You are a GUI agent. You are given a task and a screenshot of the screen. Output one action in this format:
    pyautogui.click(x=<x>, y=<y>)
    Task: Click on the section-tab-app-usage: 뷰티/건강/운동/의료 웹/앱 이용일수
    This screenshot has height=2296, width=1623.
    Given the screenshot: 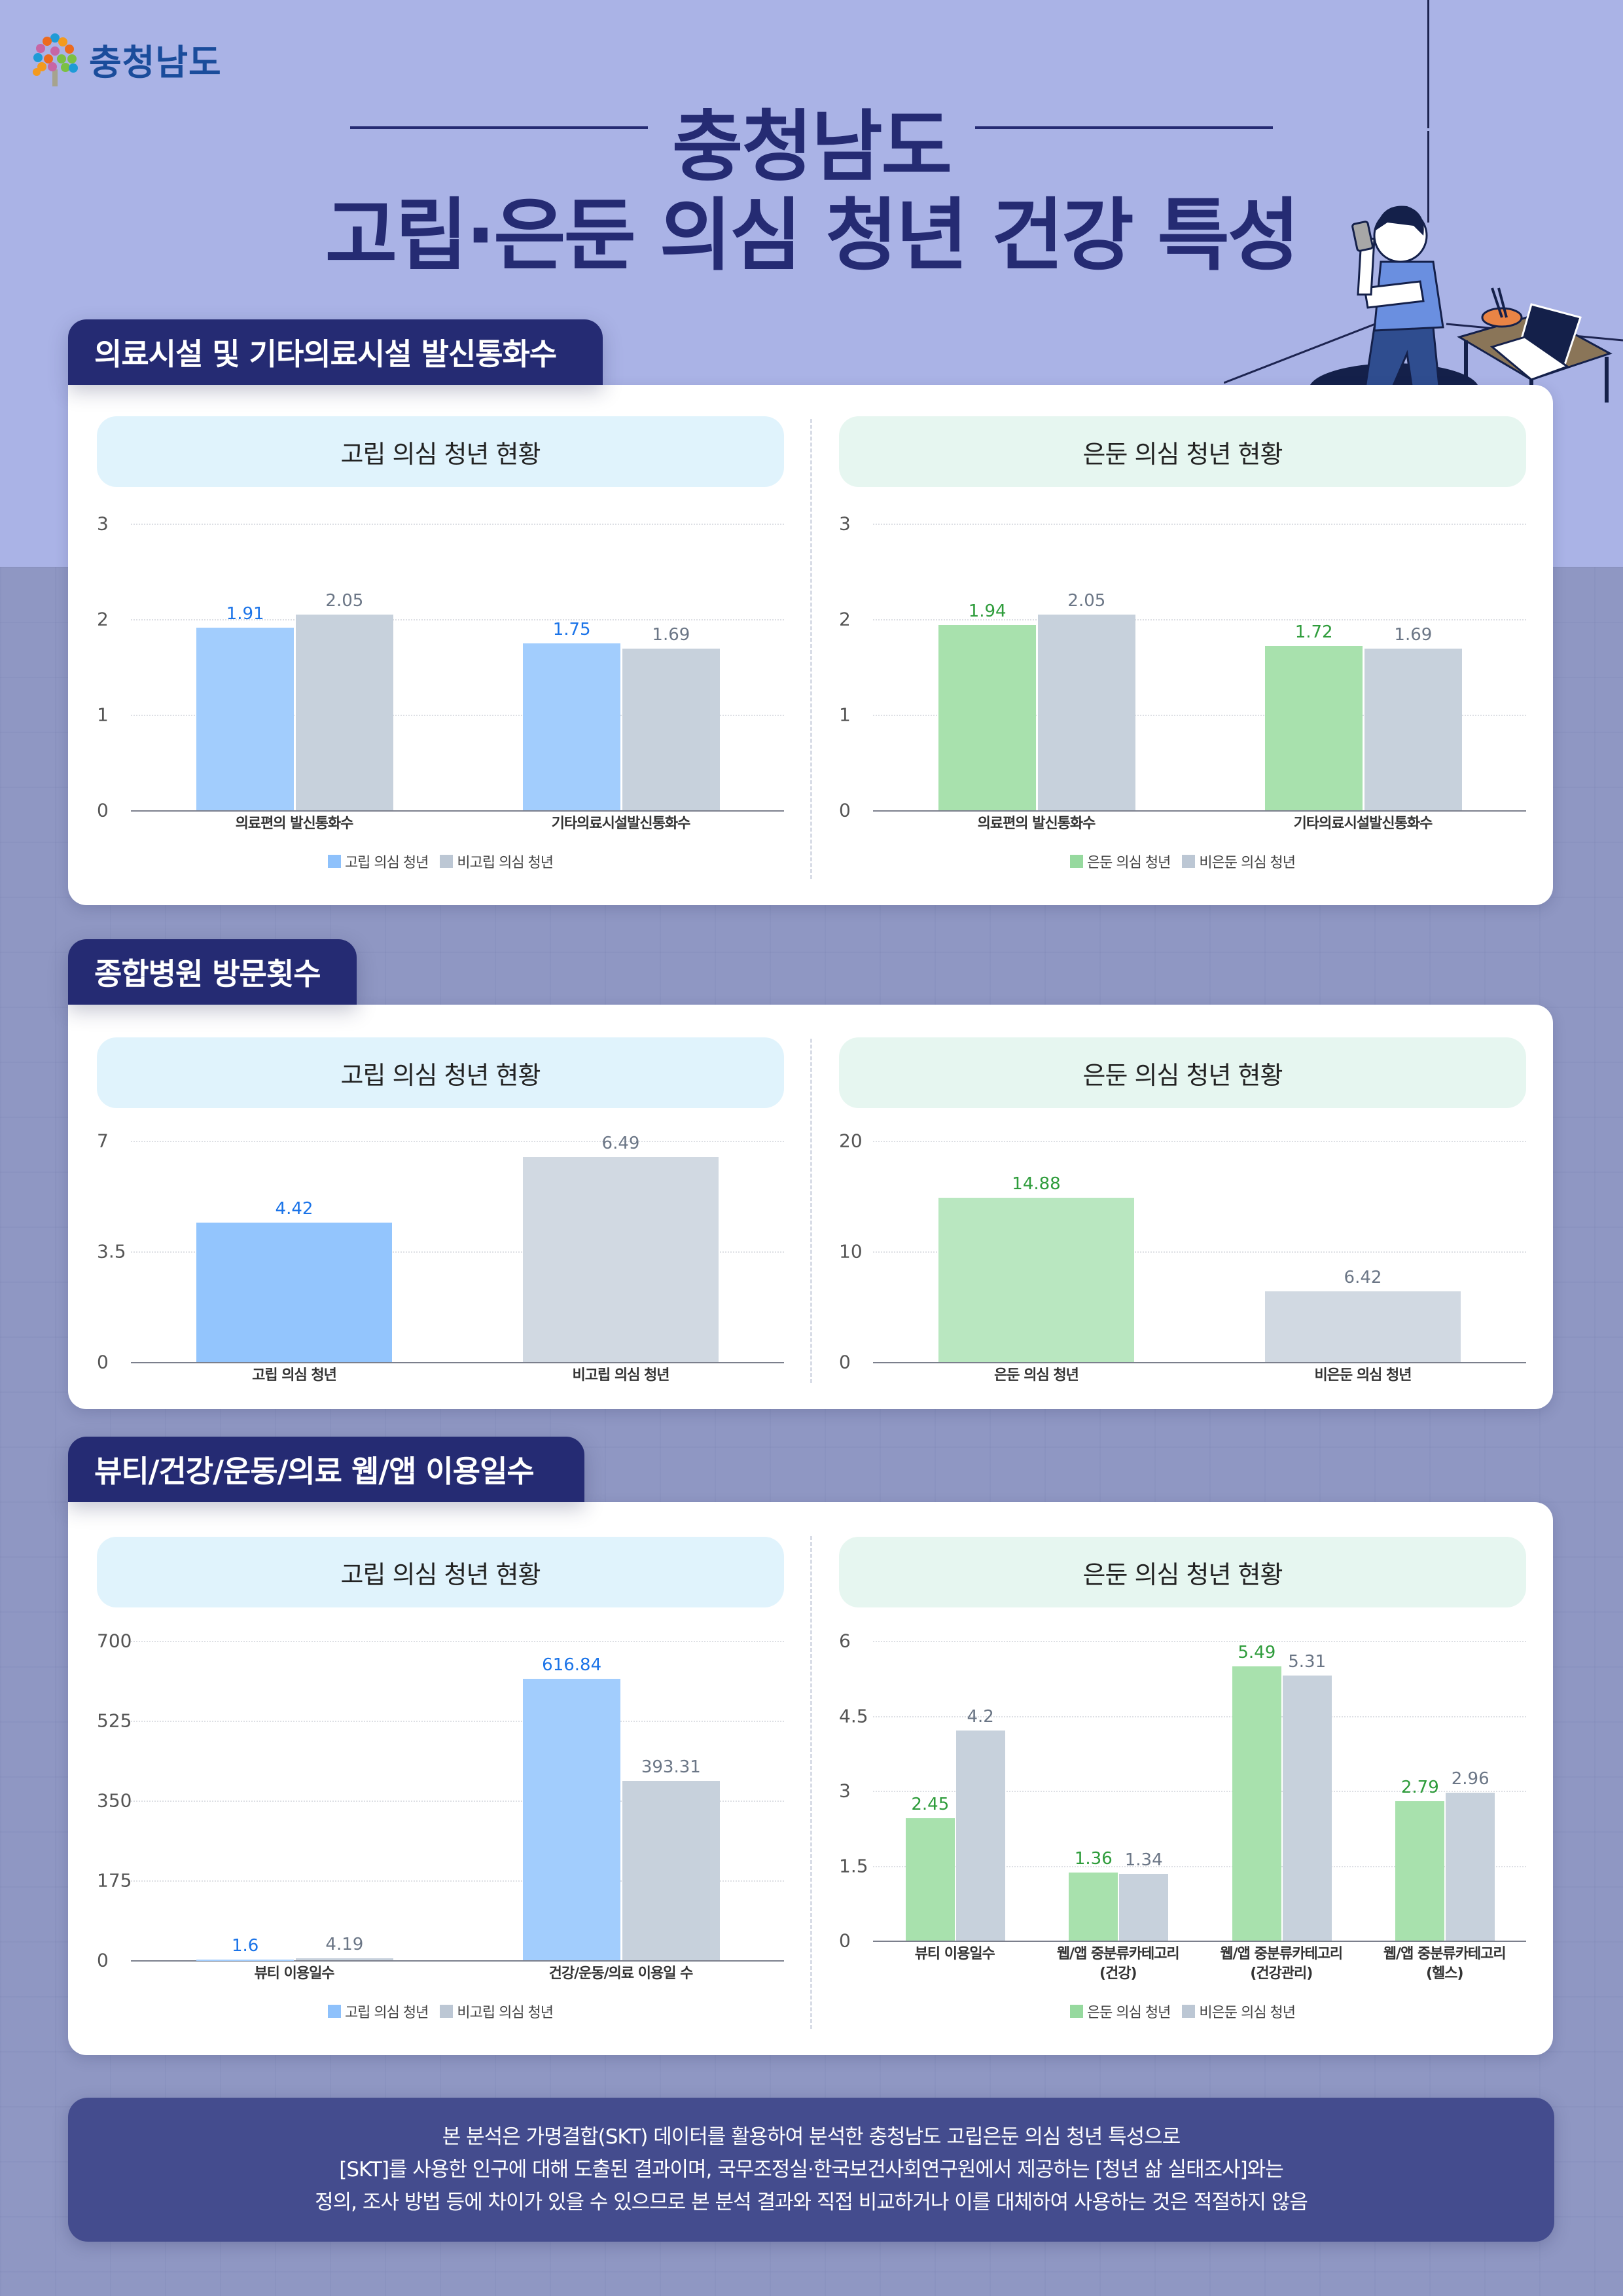 What is the action you would take?
    pyautogui.click(x=326, y=1469)
    